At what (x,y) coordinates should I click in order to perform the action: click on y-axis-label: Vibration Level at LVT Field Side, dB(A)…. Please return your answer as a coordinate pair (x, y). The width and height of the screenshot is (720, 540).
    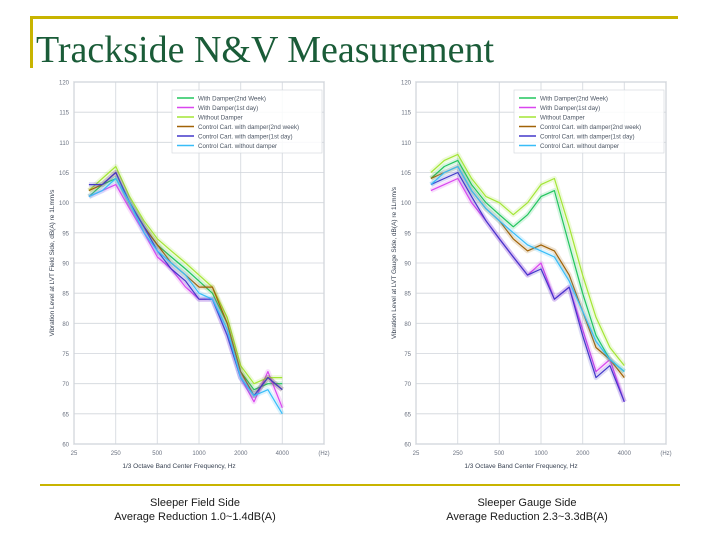
    Looking at the image, I should click on (52, 262).